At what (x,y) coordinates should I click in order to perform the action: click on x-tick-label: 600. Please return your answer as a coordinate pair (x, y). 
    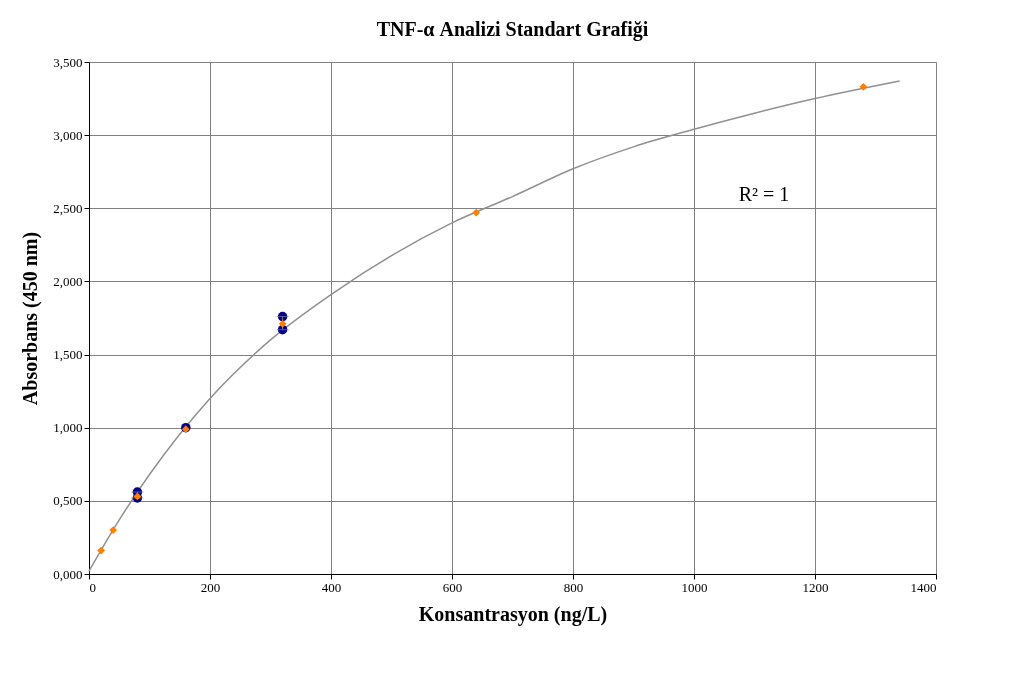
    Looking at the image, I should click on (452, 587).